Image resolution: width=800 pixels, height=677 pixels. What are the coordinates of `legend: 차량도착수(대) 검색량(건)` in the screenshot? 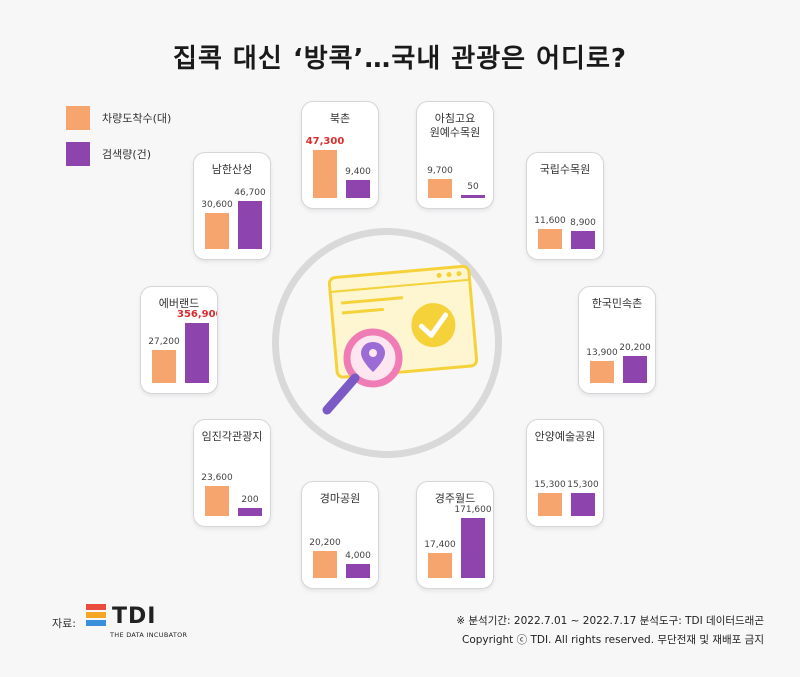 It's located at (118, 142).